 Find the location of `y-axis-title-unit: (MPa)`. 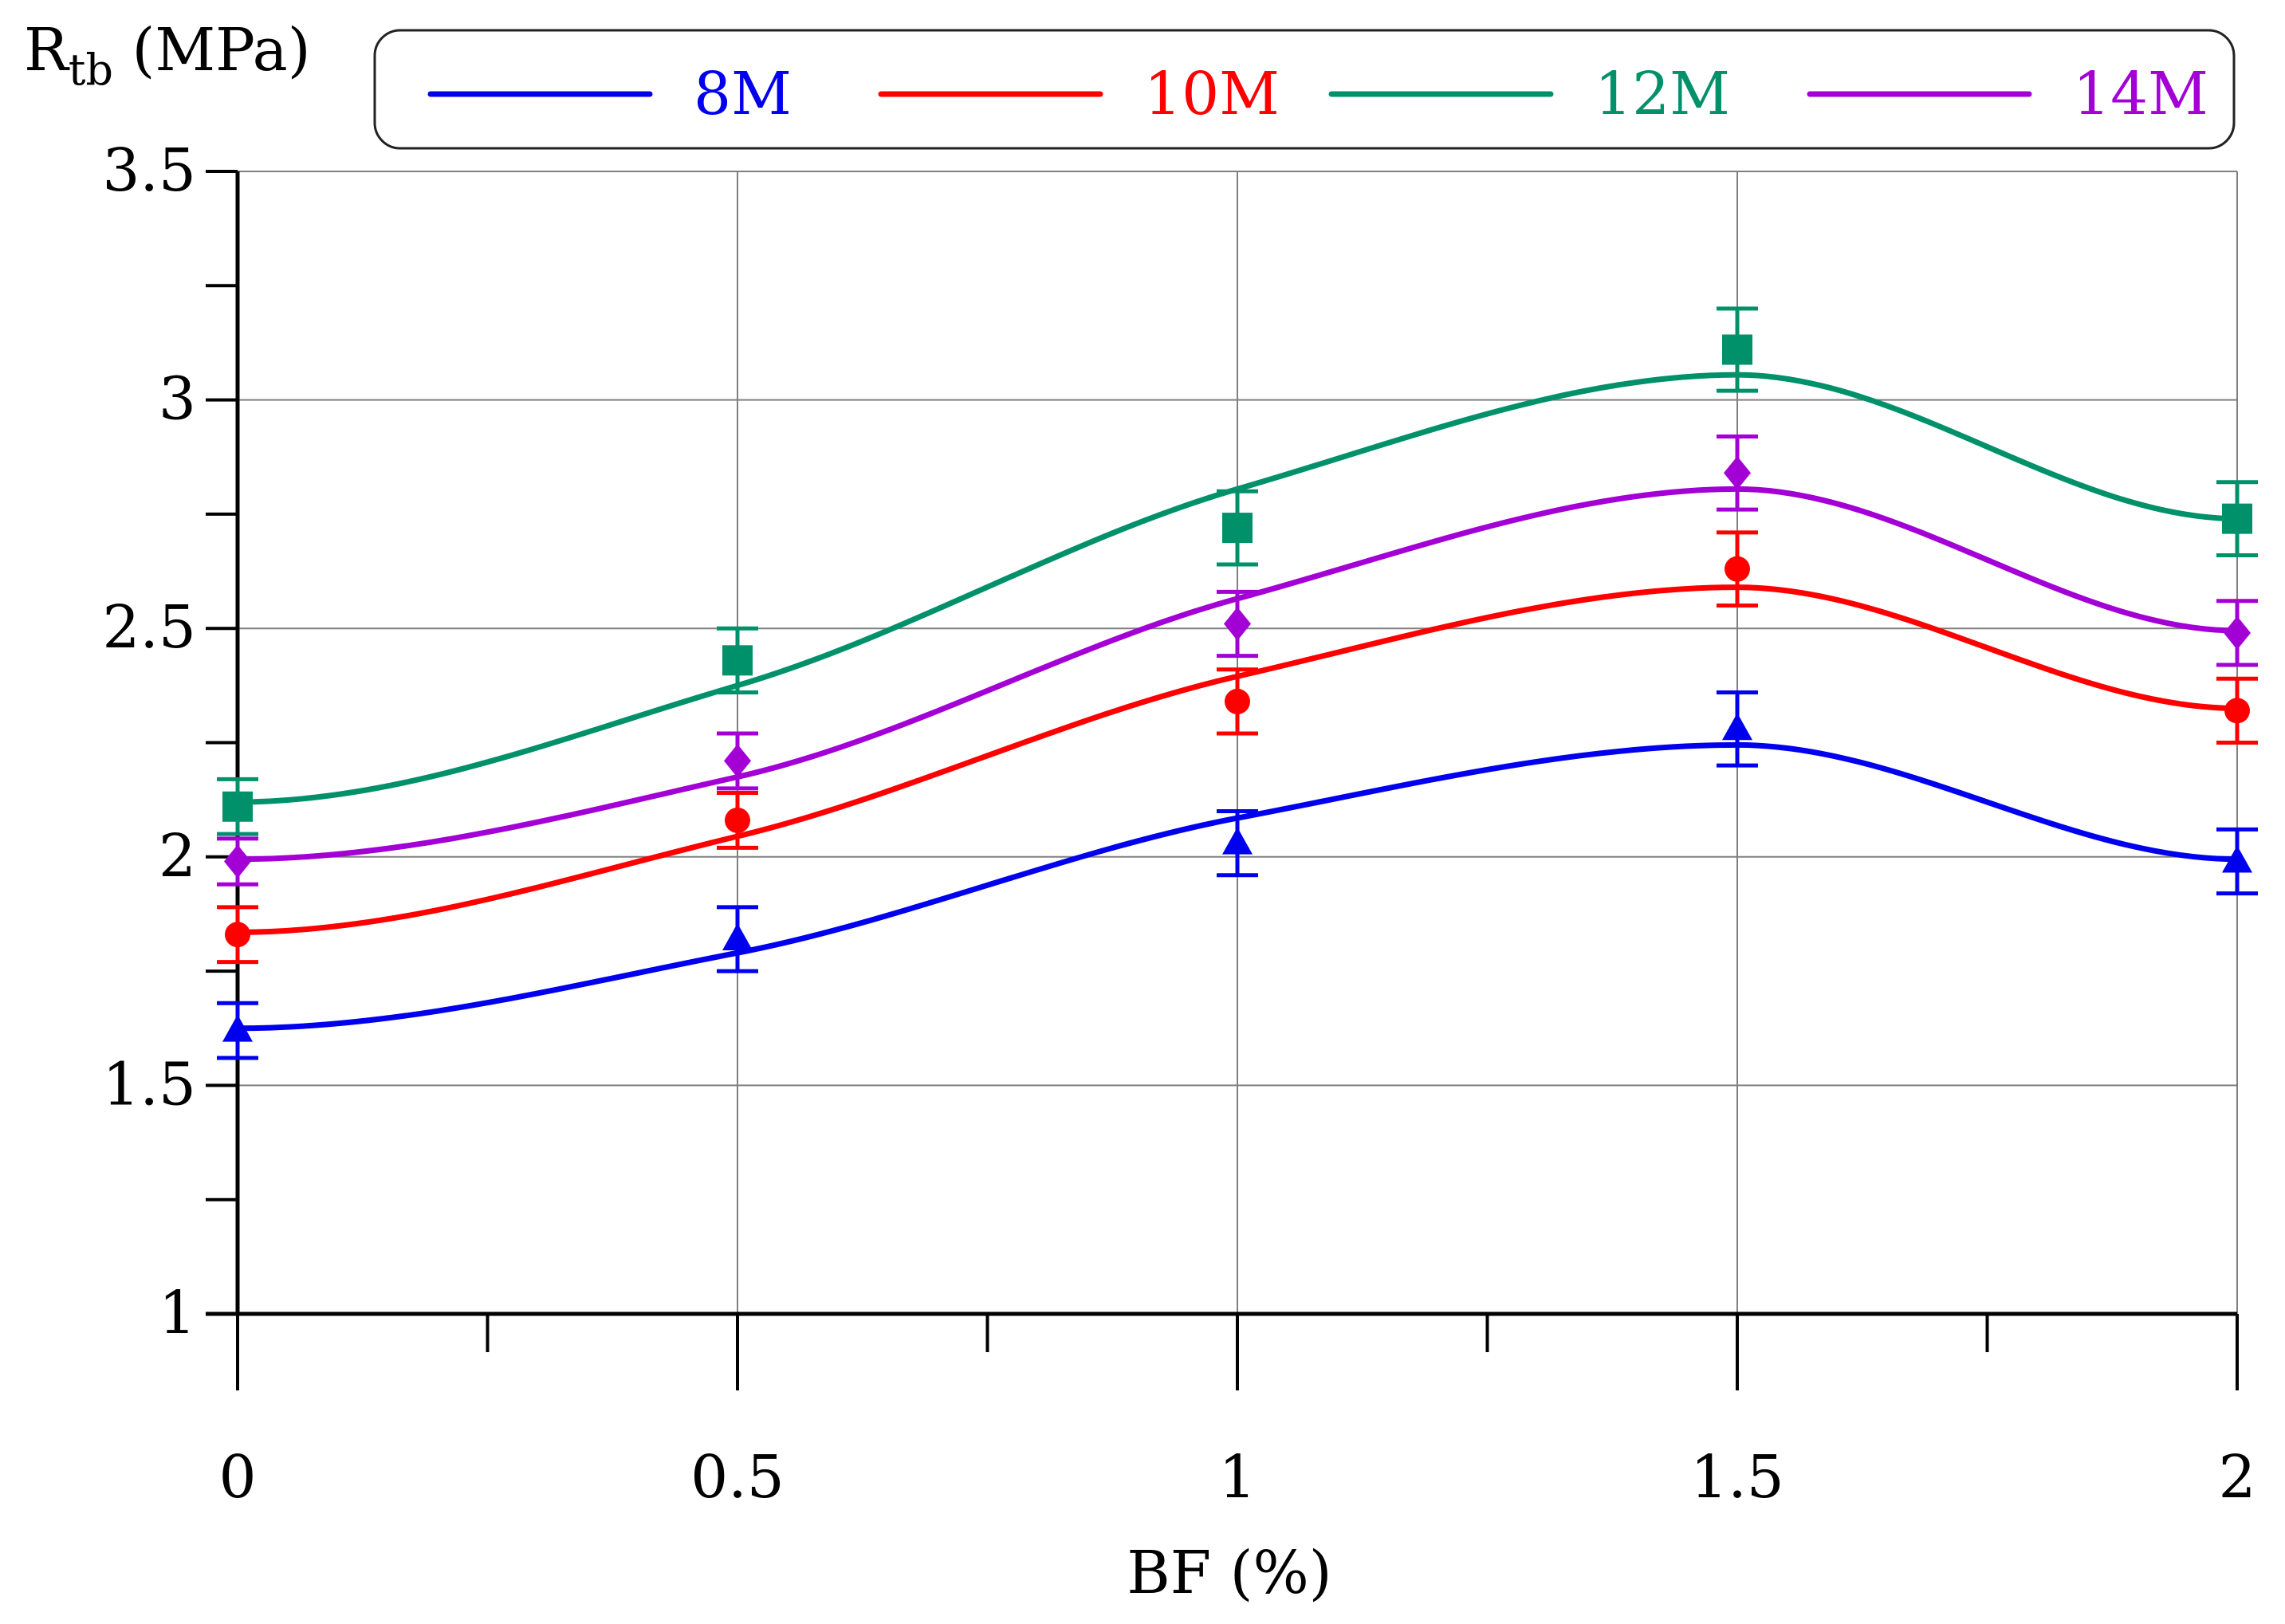

y-axis-title-unit: (MPa) is located at coordinates (212, 51).